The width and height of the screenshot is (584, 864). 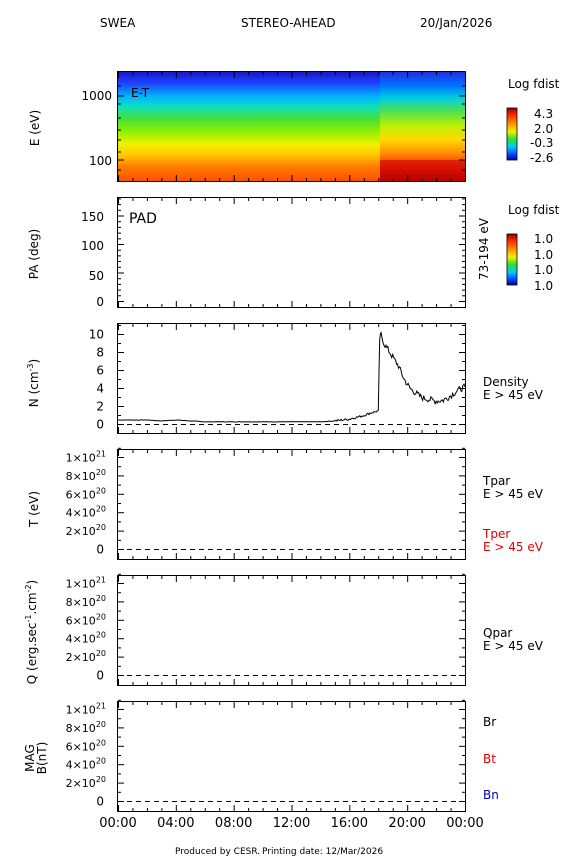 I want to click on energy-cbar-tick-4: -2.6, so click(x=541, y=158).